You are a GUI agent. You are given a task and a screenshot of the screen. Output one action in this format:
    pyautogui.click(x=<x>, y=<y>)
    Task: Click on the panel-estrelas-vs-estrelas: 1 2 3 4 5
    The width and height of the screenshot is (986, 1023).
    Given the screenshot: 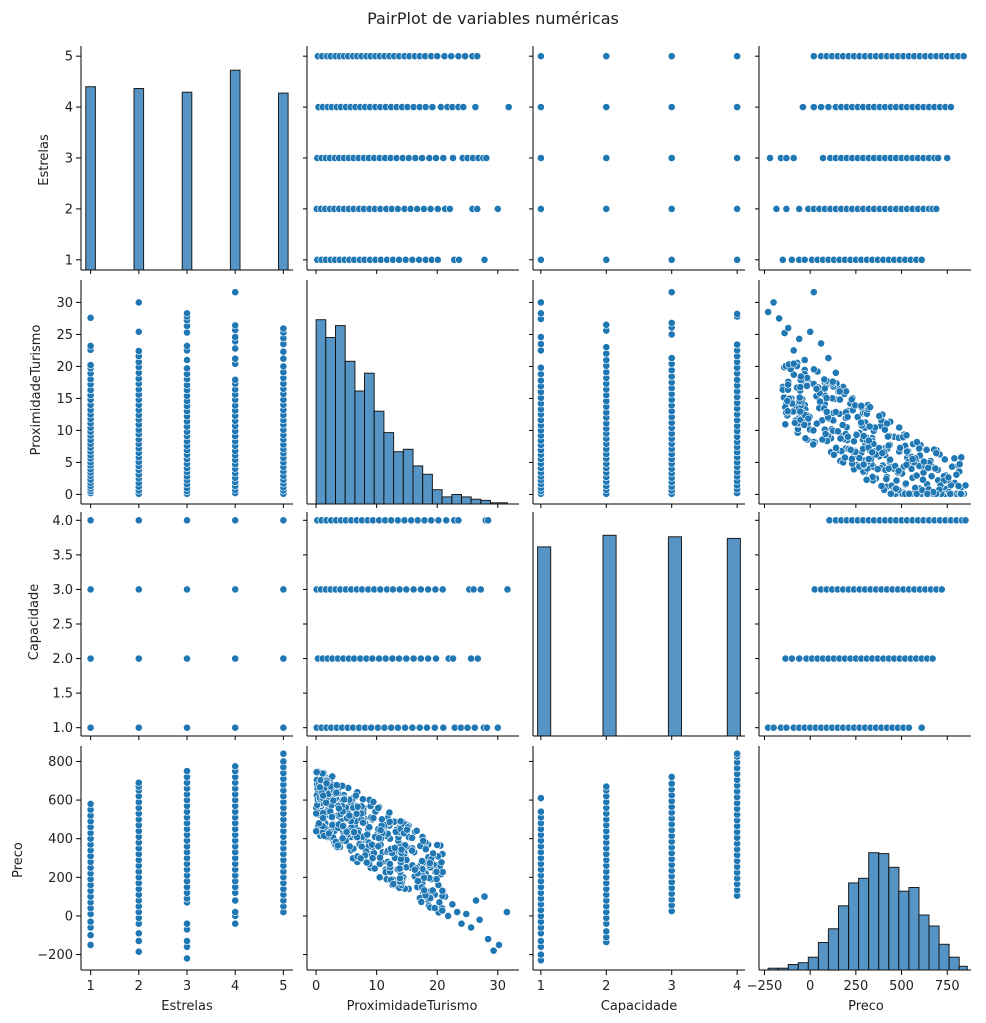 What is the action you would take?
    pyautogui.click(x=179, y=160)
    